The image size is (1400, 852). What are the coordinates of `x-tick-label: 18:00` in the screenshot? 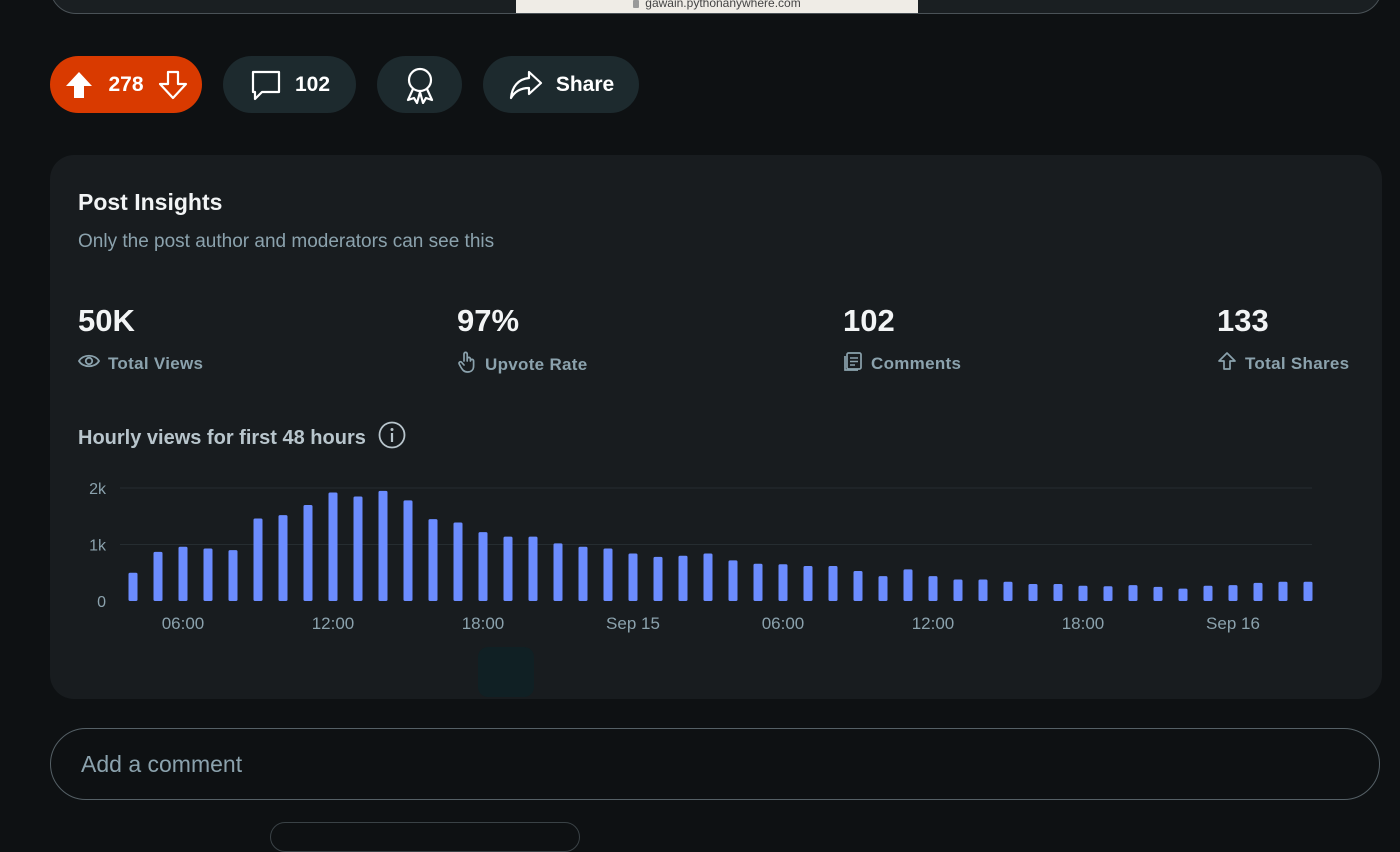 It's located at (1083, 623).